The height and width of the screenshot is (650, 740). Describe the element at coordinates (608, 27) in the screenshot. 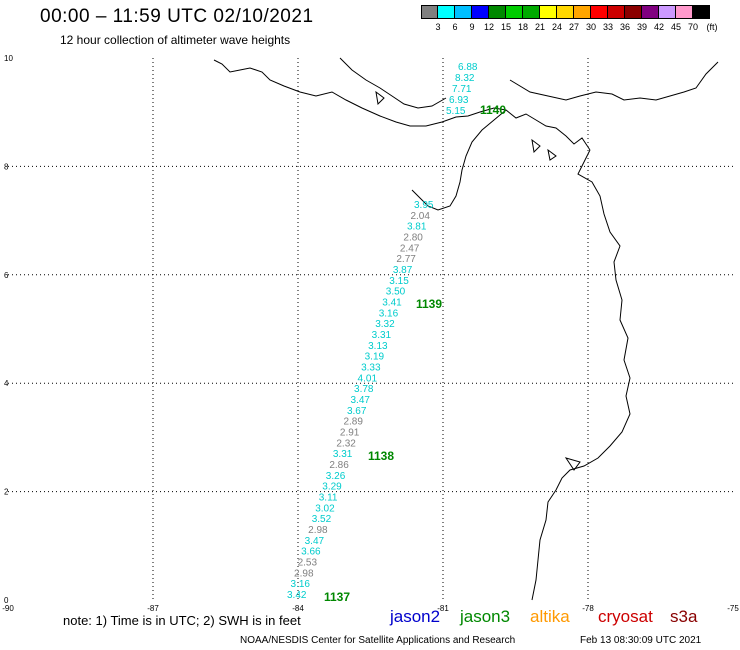

I see `legend-tick: 33` at that location.